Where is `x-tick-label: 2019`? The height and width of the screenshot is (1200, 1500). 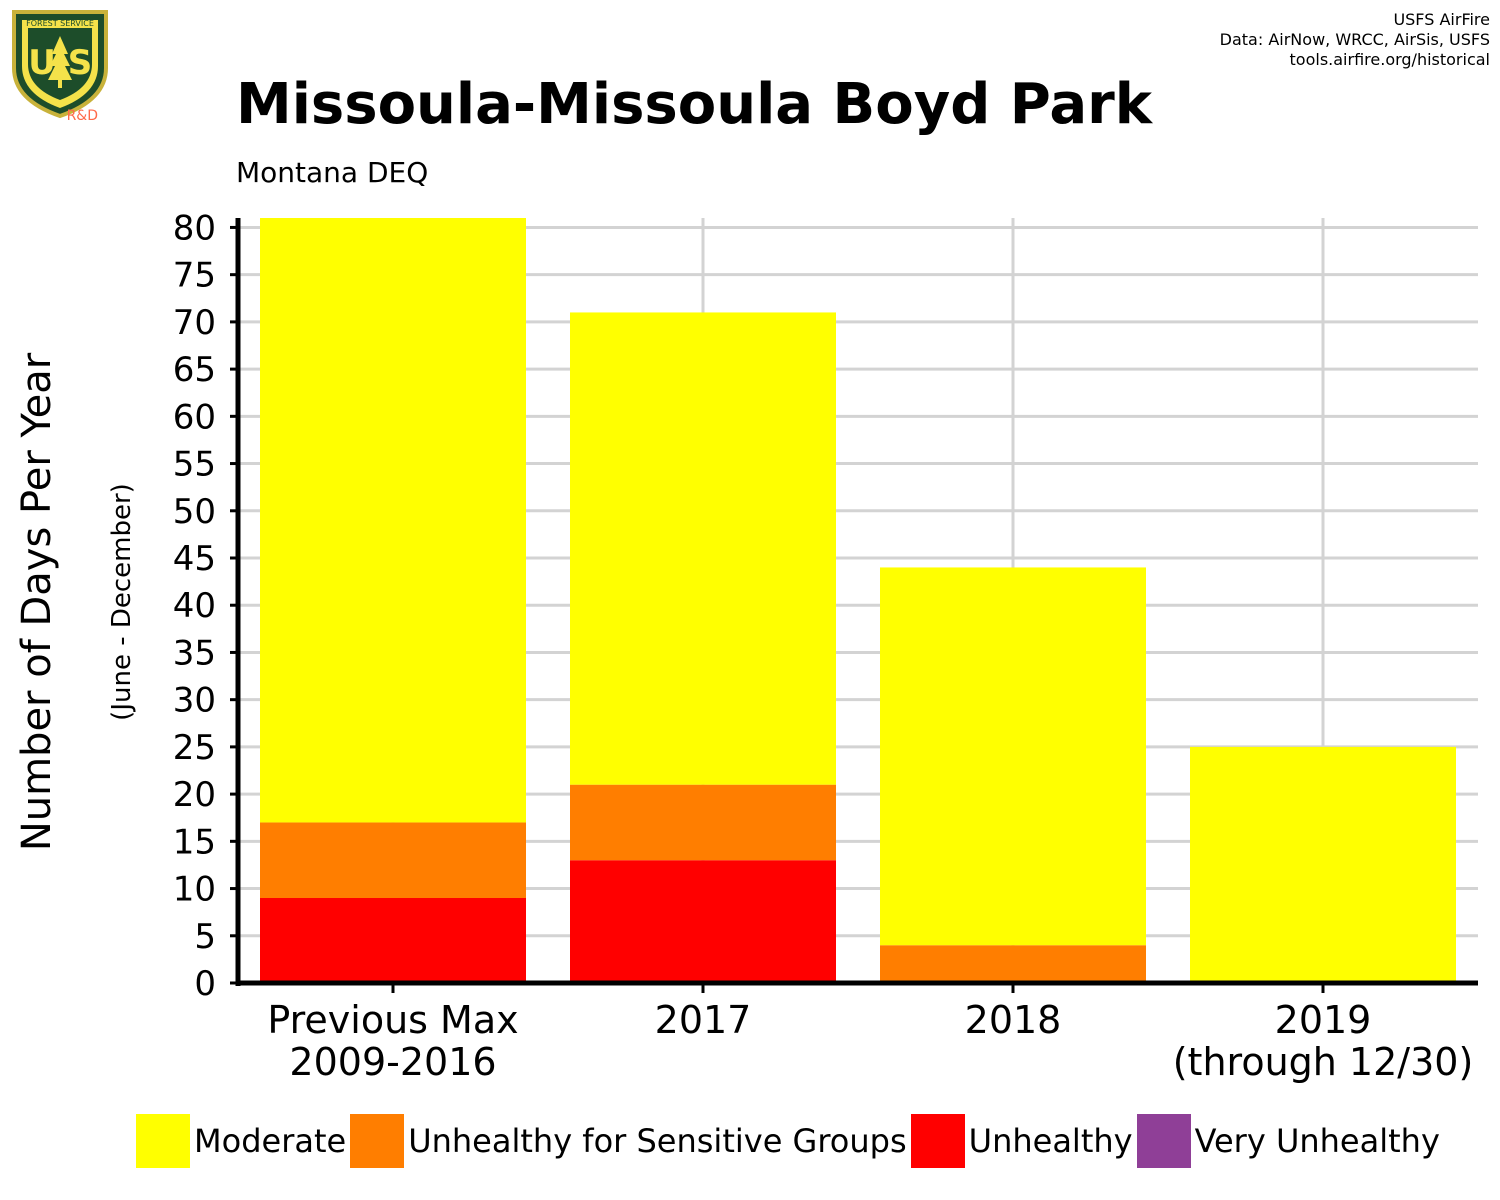
x-tick-label: 2019 is located at coordinates (1323, 1020).